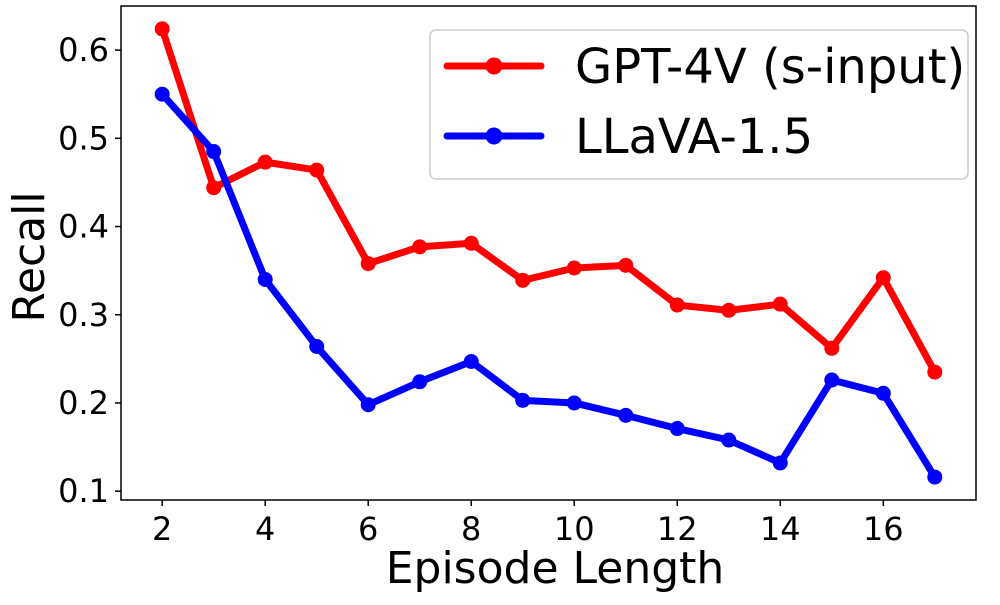 The height and width of the screenshot is (605, 1000). I want to click on legend-item: GPT-4V (s-input), so click(704, 67).